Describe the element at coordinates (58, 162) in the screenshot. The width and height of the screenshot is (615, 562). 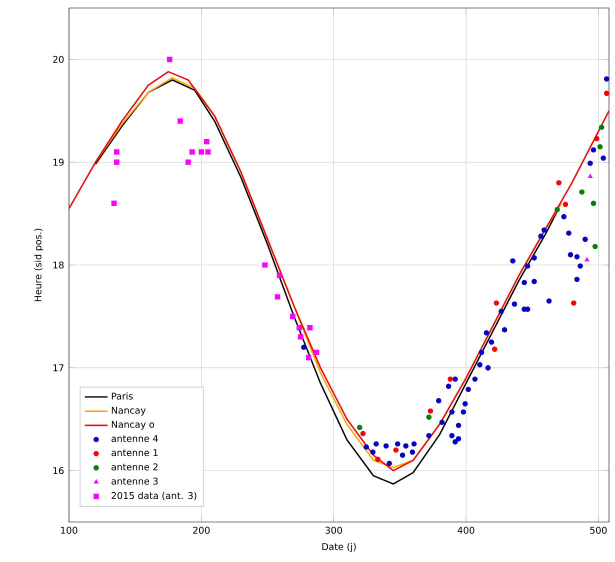
I see `y-tick-label: 19` at that location.